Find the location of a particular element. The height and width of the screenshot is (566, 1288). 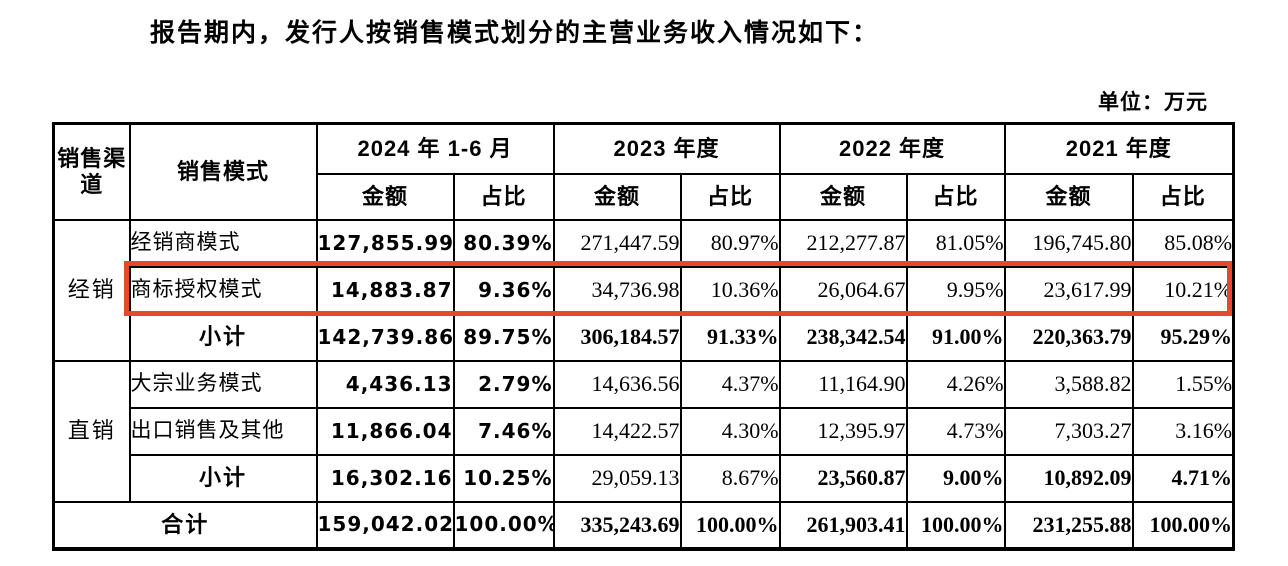

subtotal-direct-2022-amount: 23,560.87 is located at coordinates (843, 478).